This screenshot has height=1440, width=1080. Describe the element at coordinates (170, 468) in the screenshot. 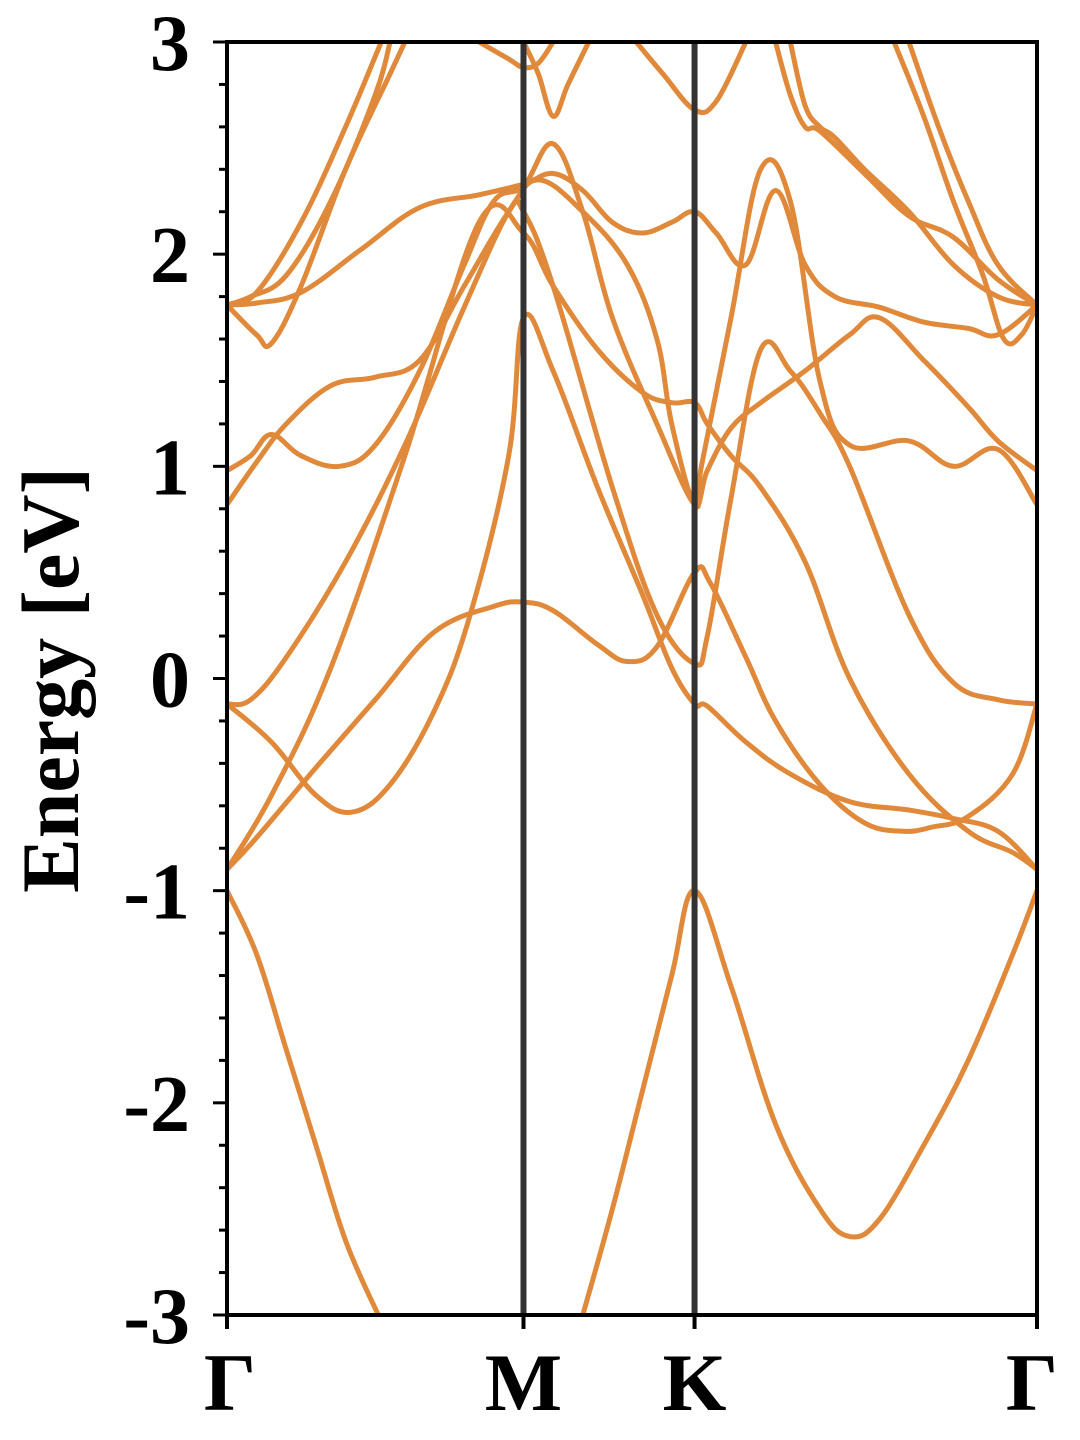

I see `y-tick-label: 1` at that location.